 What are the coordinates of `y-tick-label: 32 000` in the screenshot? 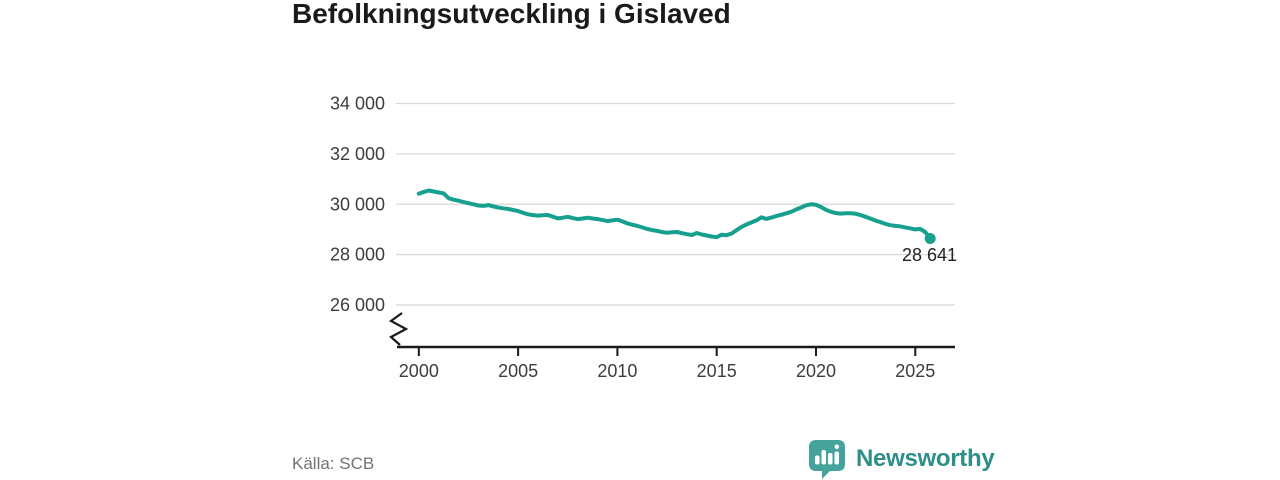 It's located at (357, 154).